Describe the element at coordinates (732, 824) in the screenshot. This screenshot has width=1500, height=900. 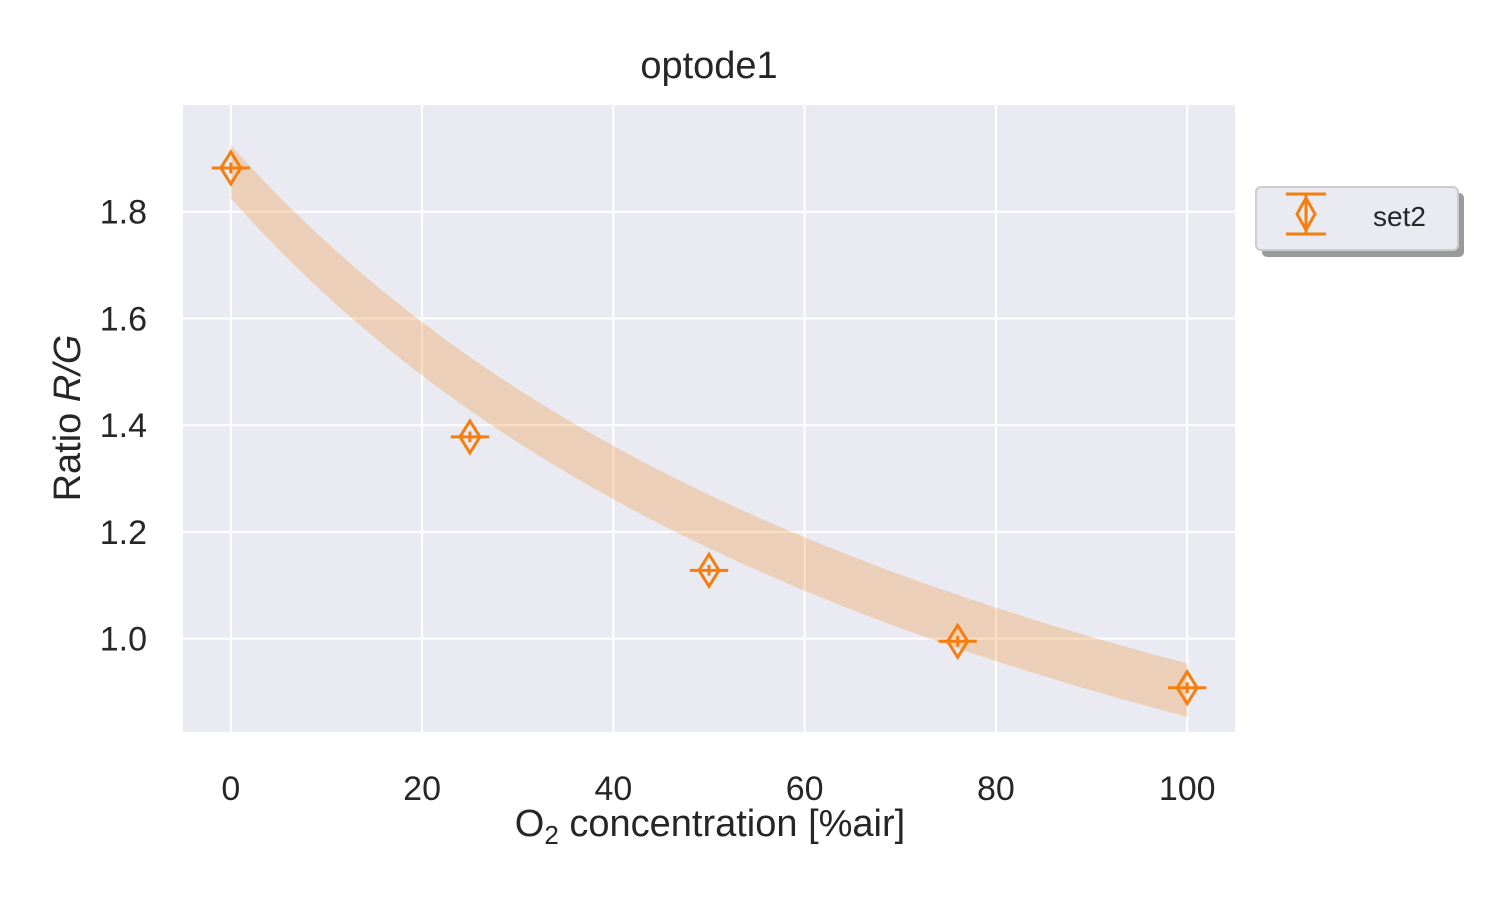
I see `x-axis-label-suffix: concentration [%air]` at that location.